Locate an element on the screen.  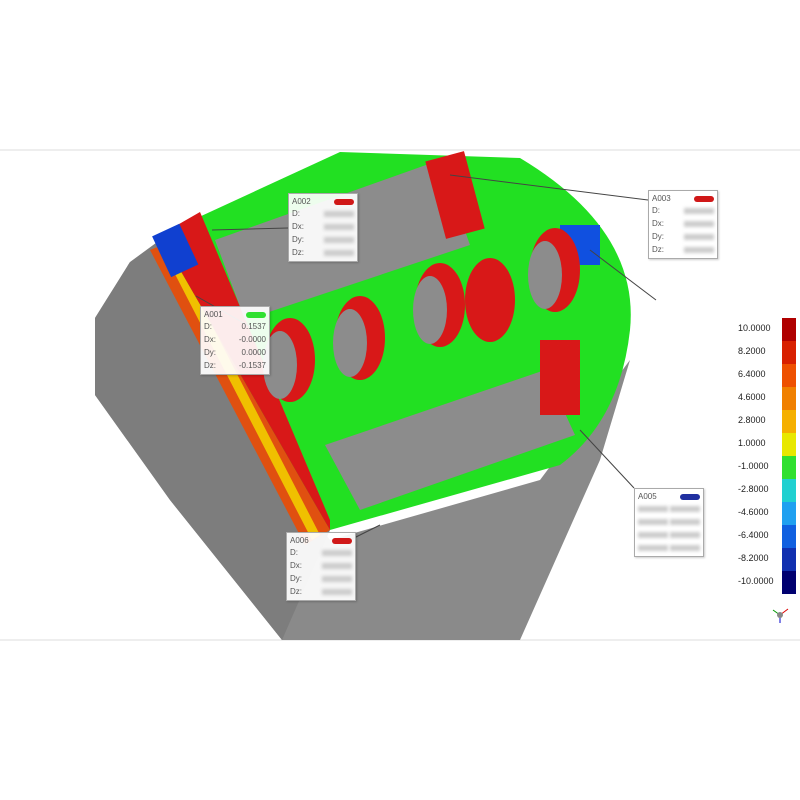
annotation-id: A006 is located at coordinates (299, 540).